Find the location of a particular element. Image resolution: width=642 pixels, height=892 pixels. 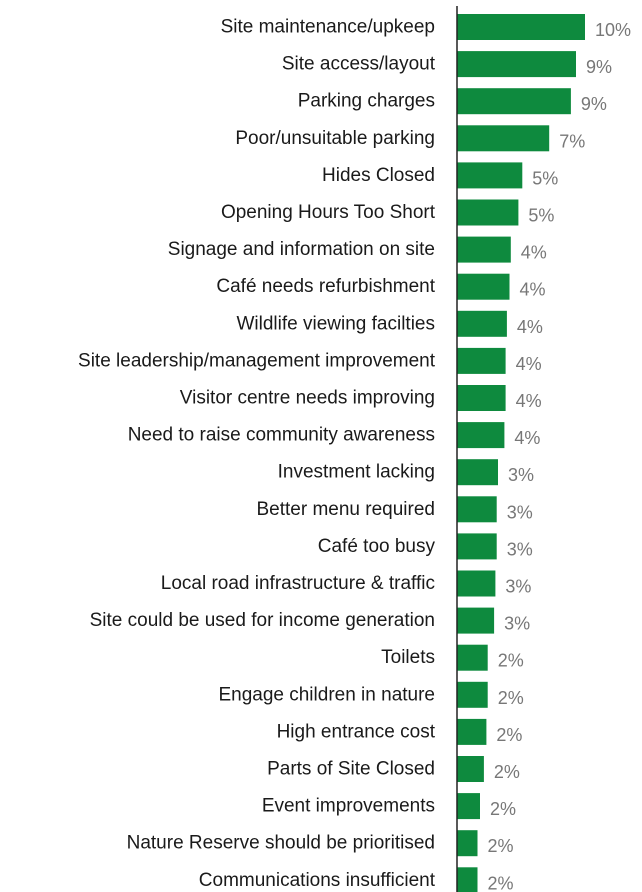

value-label-9: 4% is located at coordinates (529, 364).